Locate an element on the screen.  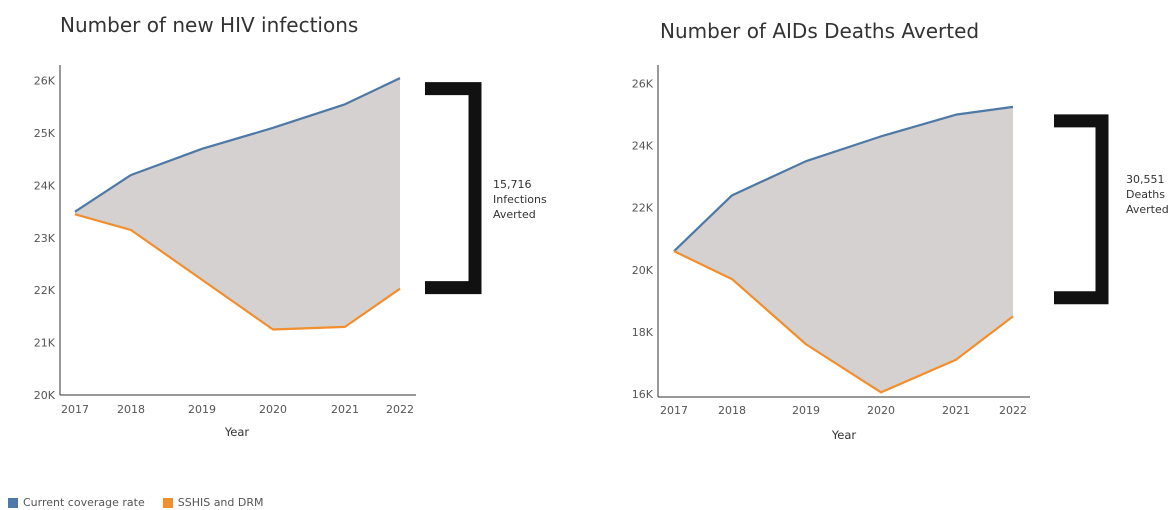
chart2-y-tick-label: 22K is located at coordinates (643, 208).